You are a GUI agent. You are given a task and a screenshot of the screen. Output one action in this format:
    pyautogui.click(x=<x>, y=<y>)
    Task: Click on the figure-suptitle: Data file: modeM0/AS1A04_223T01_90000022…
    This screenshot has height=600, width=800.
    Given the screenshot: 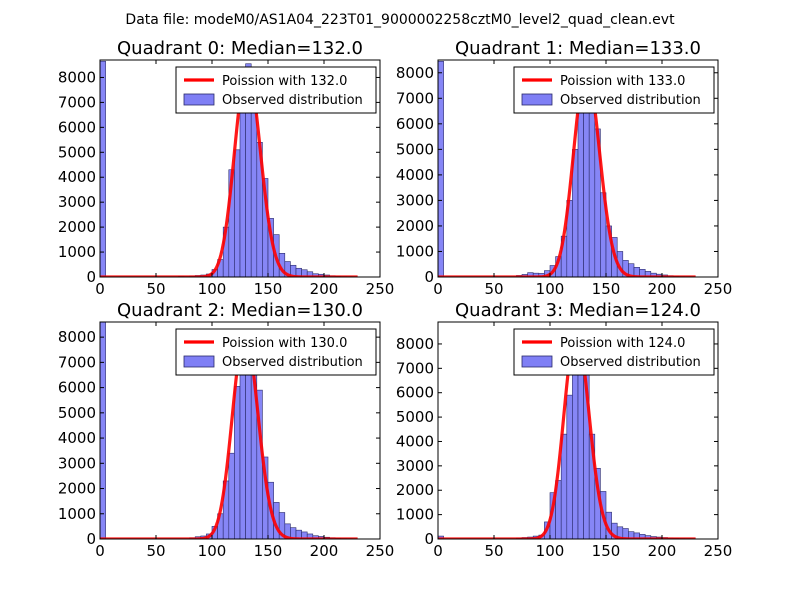 What is the action you would take?
    pyautogui.click(x=400, y=20)
    